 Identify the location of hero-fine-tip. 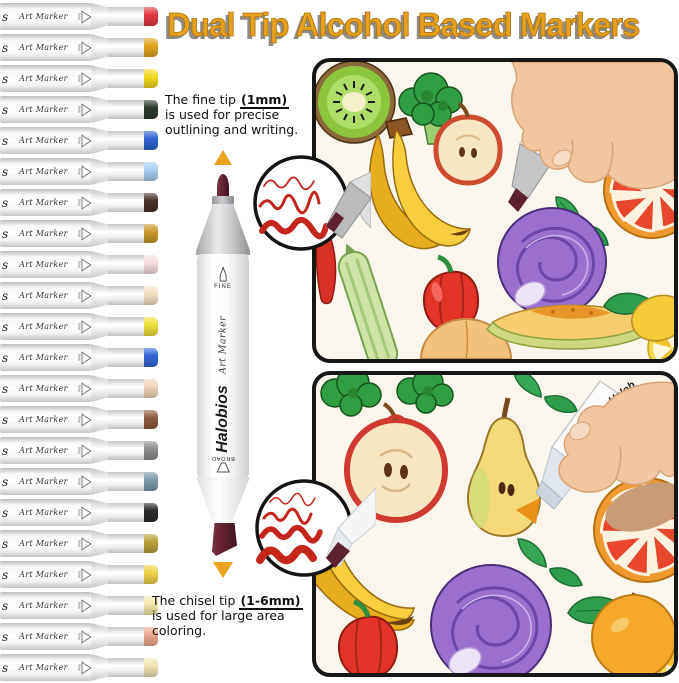
(223, 186).